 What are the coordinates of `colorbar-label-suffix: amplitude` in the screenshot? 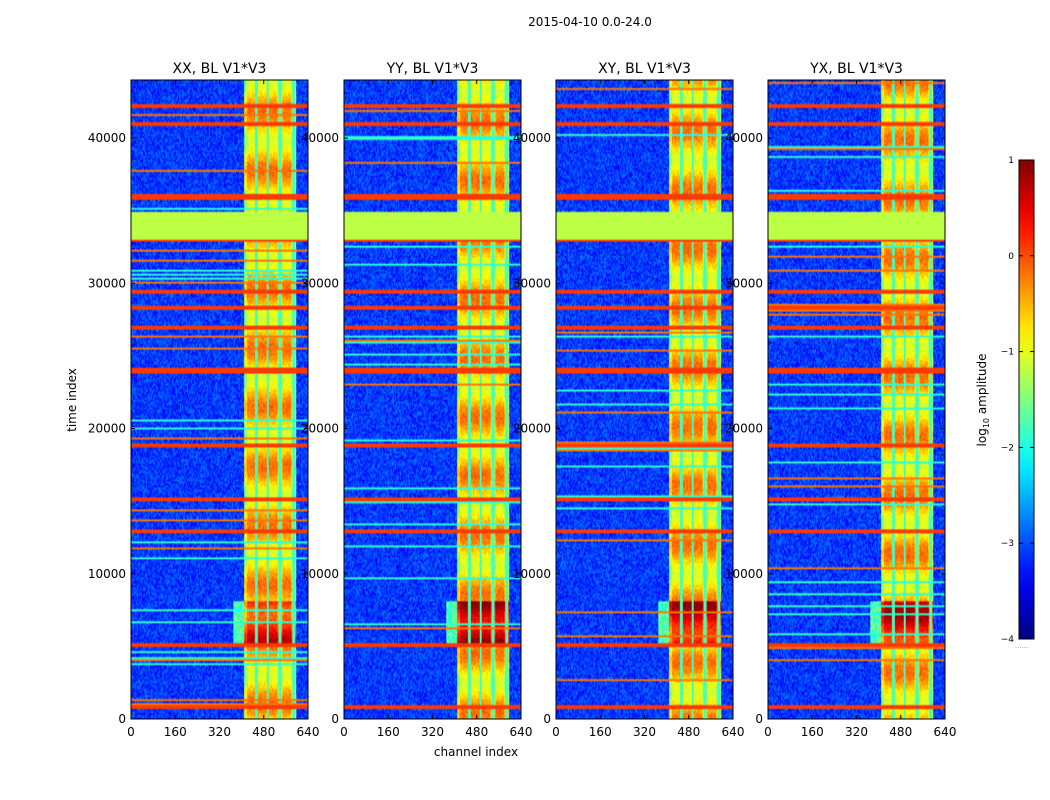 It's located at (982, 386).